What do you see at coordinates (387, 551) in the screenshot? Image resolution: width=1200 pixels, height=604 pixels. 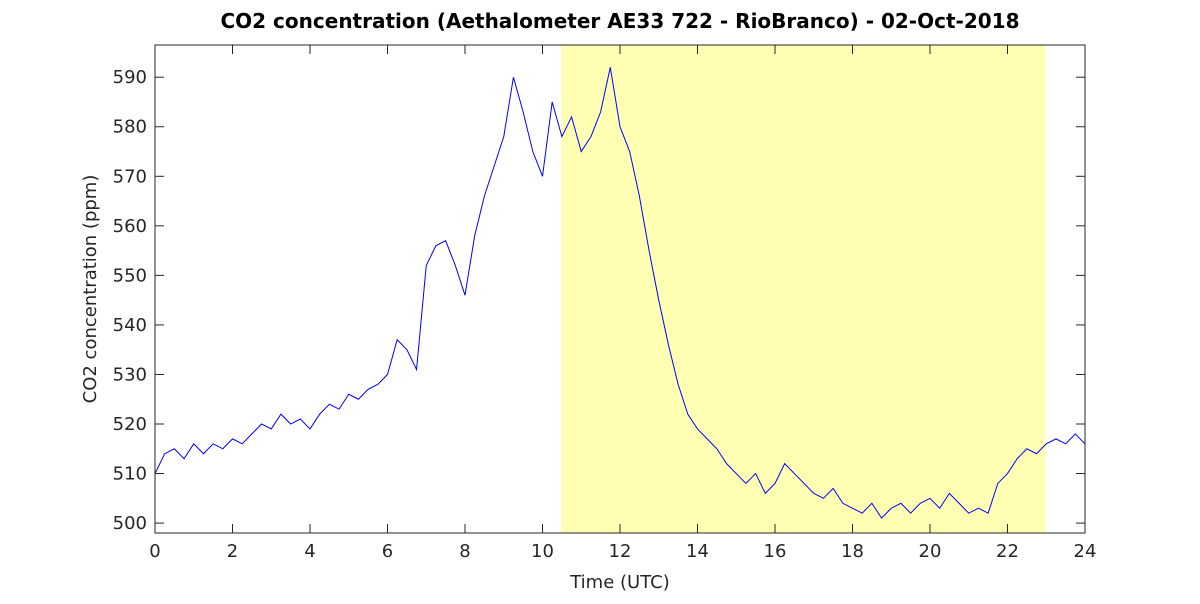 I see `x-tick-label: 6` at bounding box center [387, 551].